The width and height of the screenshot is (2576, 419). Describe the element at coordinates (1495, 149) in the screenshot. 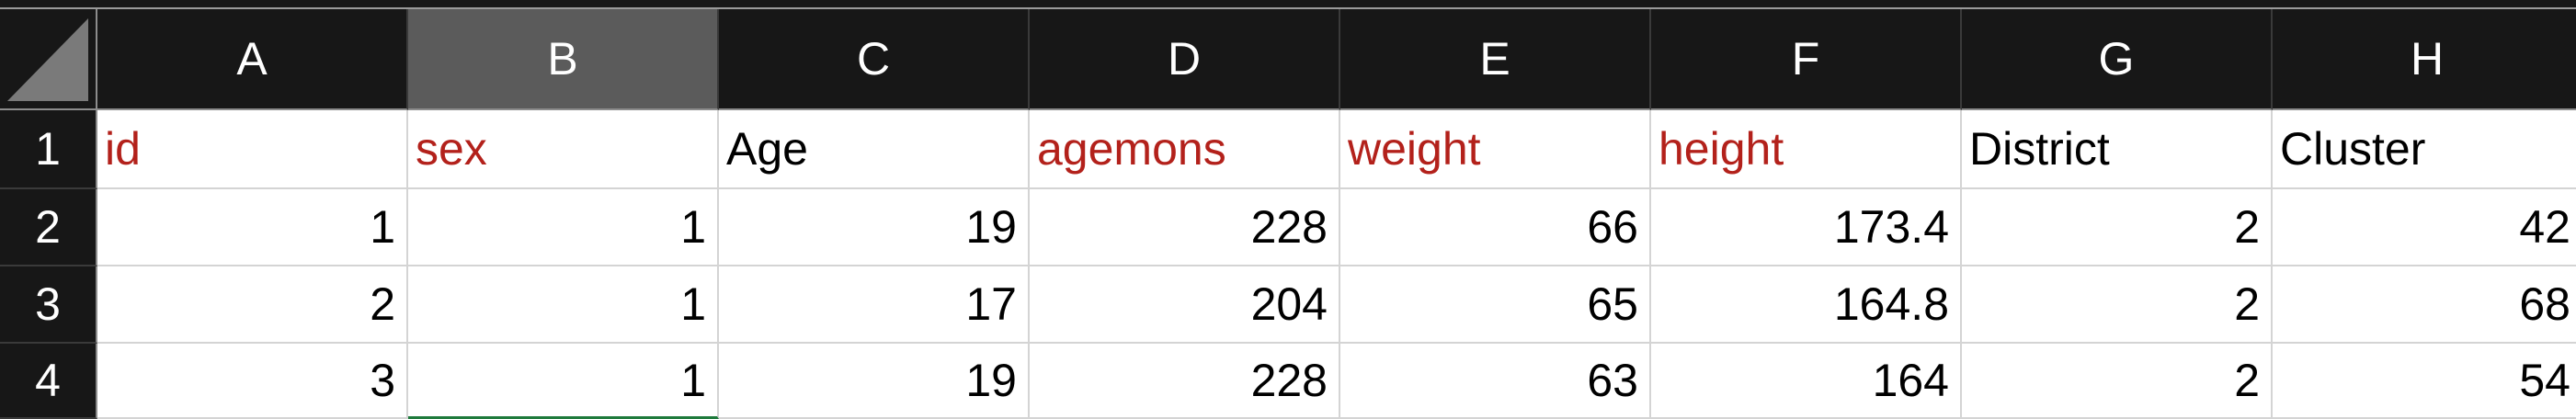

I see `cell-e1: weight` at that location.